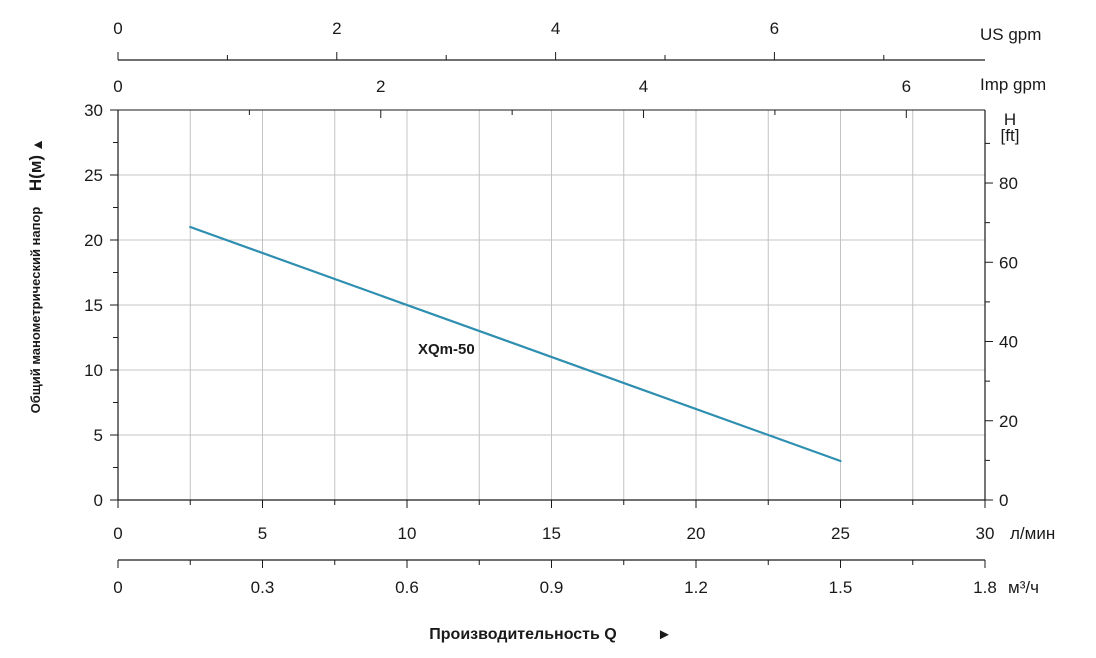  Describe the element at coordinates (336, 28) in the screenshot. I see `x-usgpm-tick-label: 2` at that location.